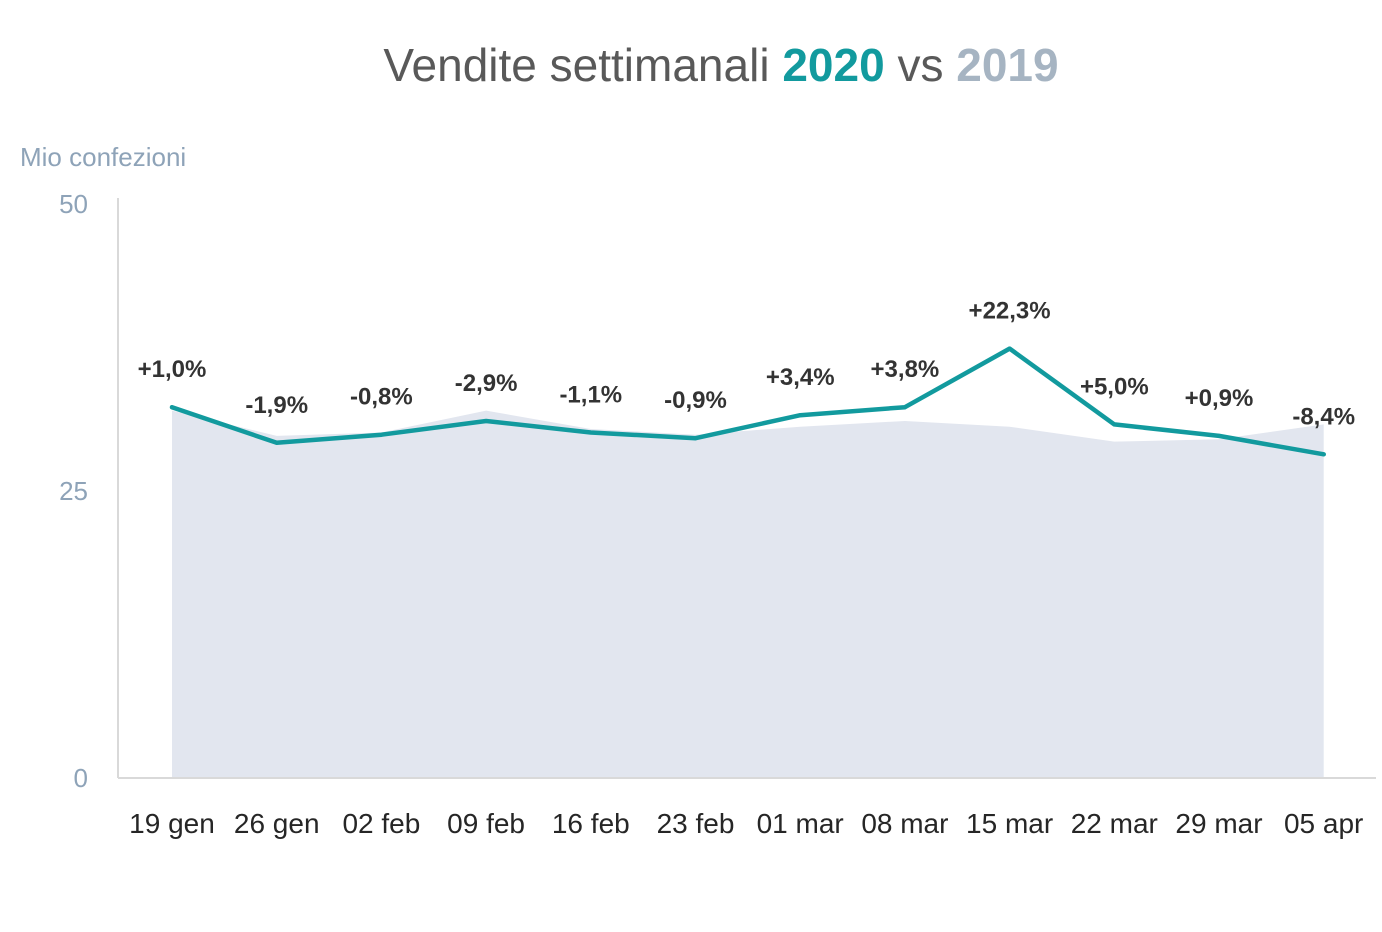 The height and width of the screenshot is (932, 1382). Describe the element at coordinates (800, 377) in the screenshot. I see `data-label: +3,4%` at that location.